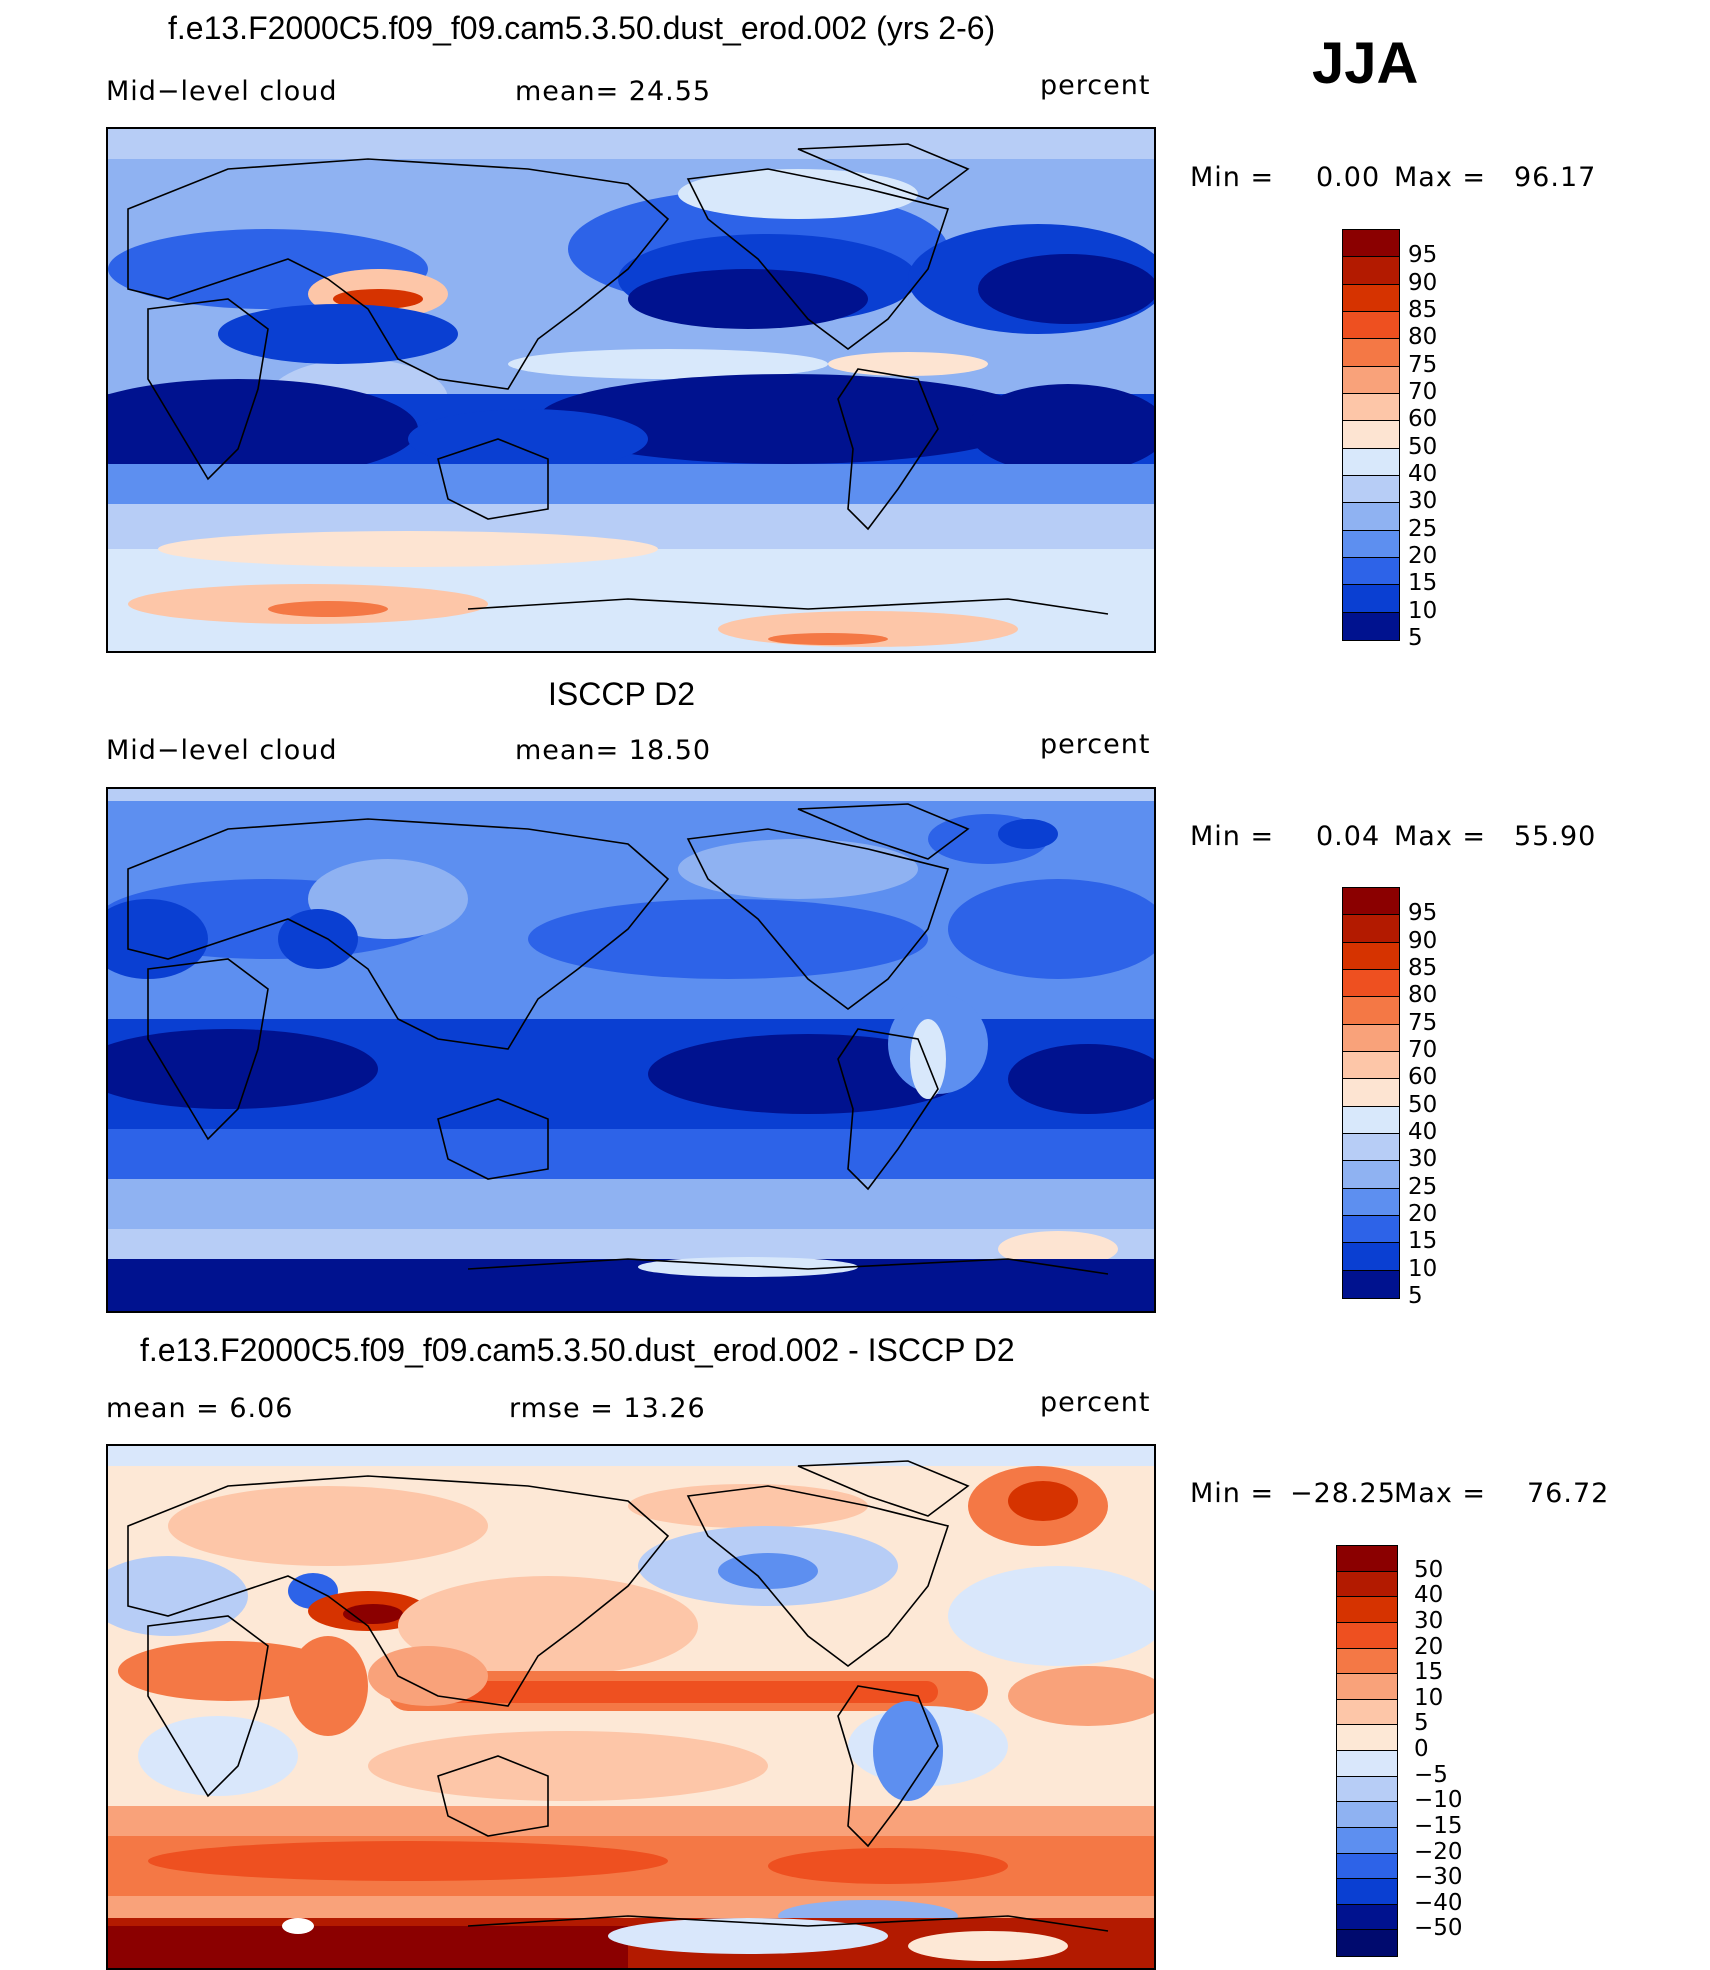  I want to click on season-label: JJA, so click(1365, 63).